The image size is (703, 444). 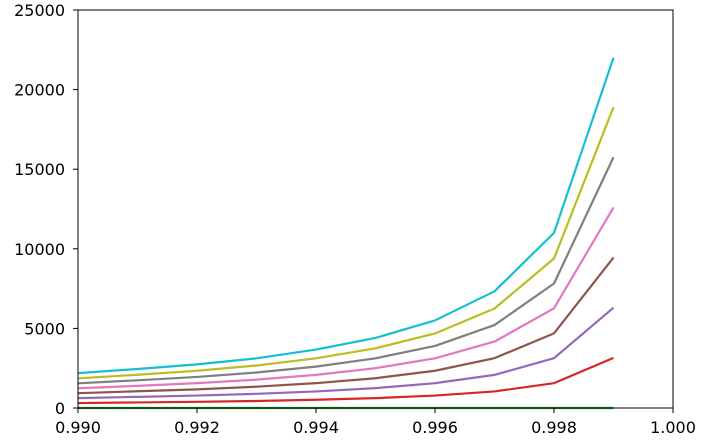 I want to click on y-tick-label: 5000, so click(x=44, y=328).